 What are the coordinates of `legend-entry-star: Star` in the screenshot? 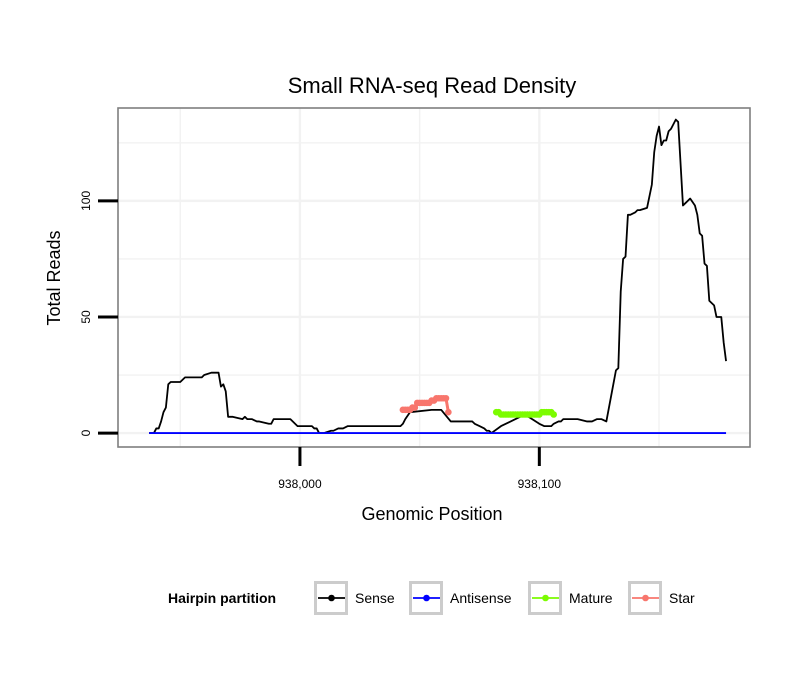 It's located at (661, 598).